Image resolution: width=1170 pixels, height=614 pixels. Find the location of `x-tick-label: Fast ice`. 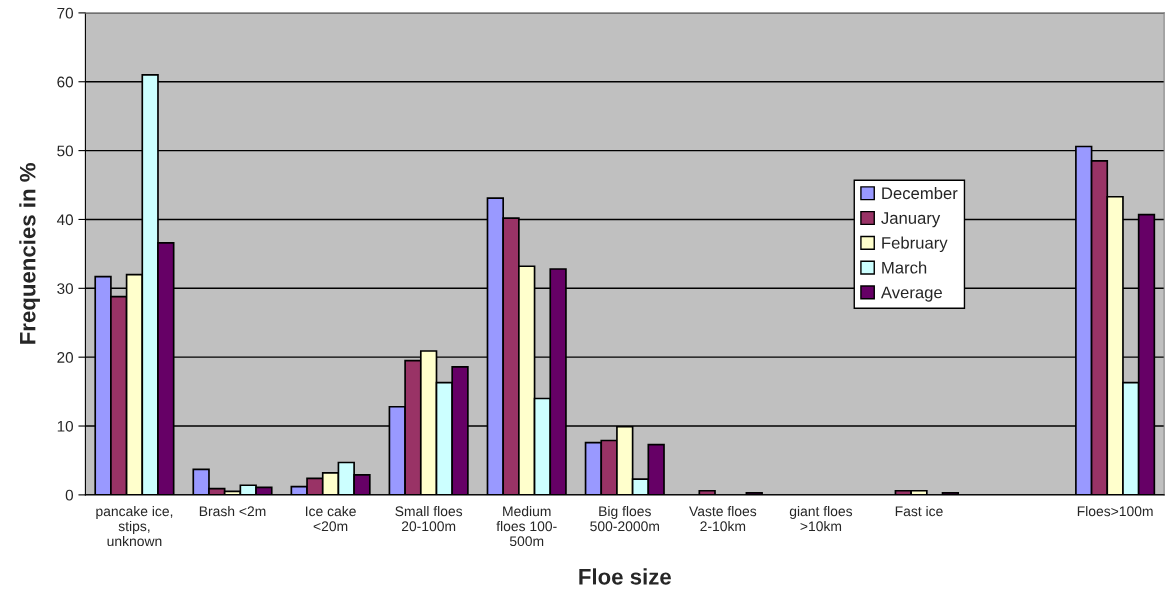

x-tick-label: Fast ice is located at coordinates (919, 511).